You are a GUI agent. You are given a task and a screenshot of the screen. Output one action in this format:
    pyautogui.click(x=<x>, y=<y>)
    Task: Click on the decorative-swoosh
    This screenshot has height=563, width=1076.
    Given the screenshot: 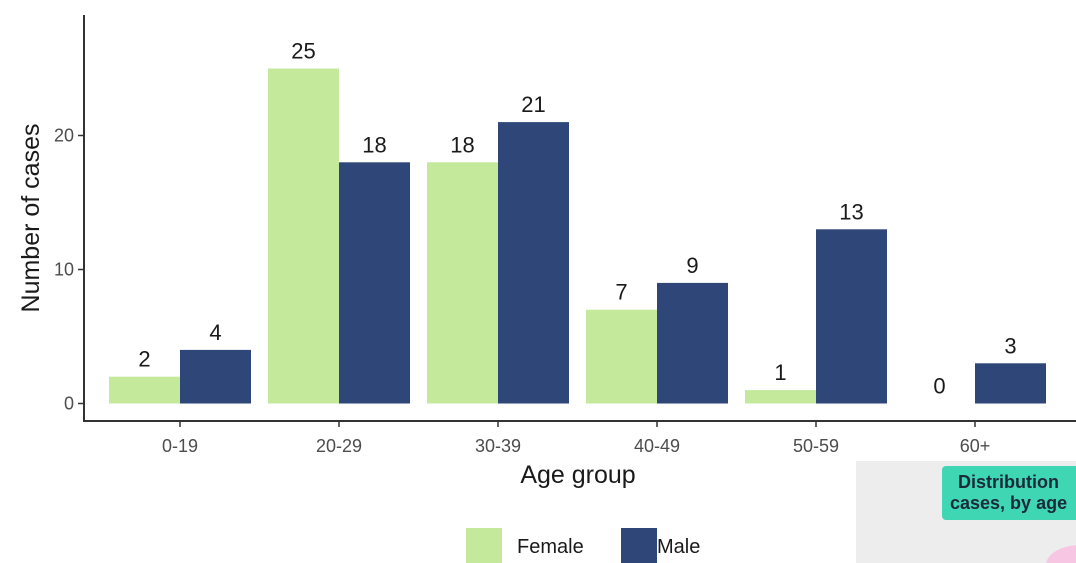 What is the action you would take?
    pyautogui.click(x=1061, y=554)
    